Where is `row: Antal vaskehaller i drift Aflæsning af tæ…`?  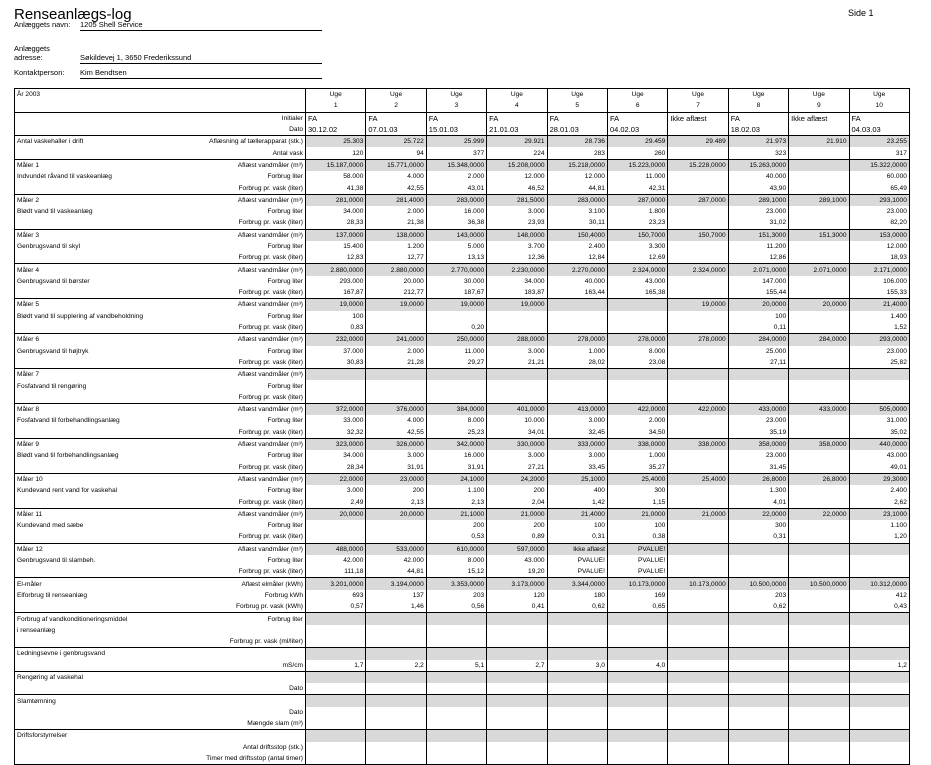 row: Antal vaskehaller i drift Aflæsning af tæ… is located at coordinates (462, 141).